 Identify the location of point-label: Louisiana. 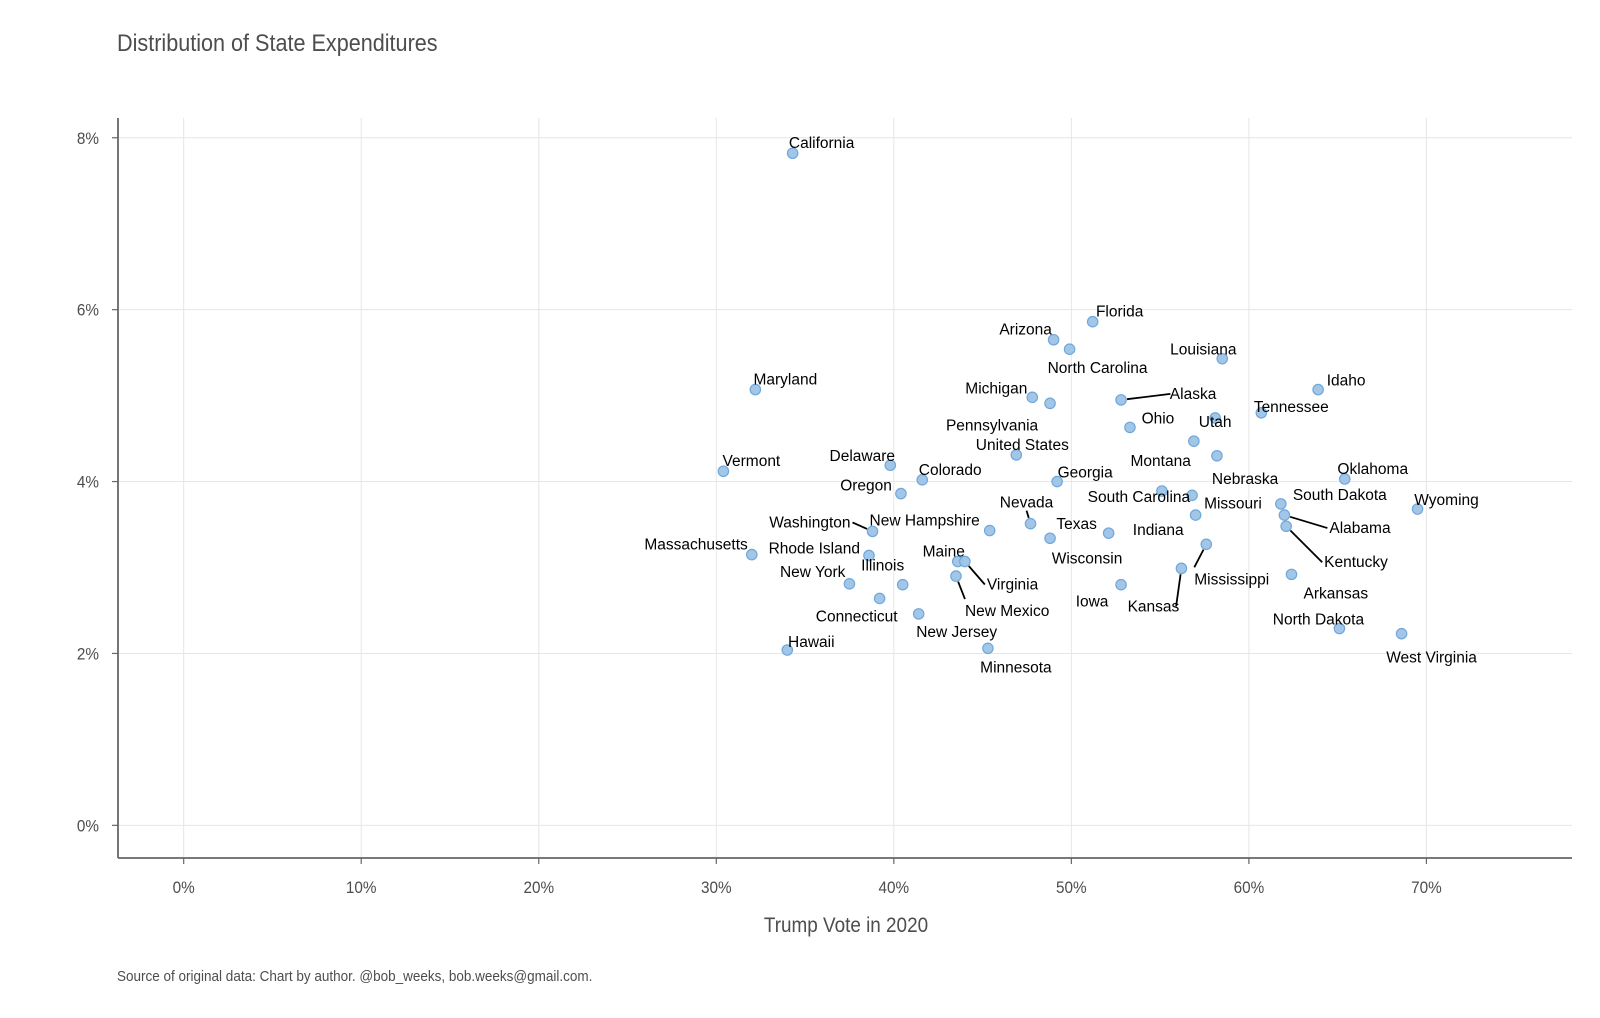
(1203, 350).